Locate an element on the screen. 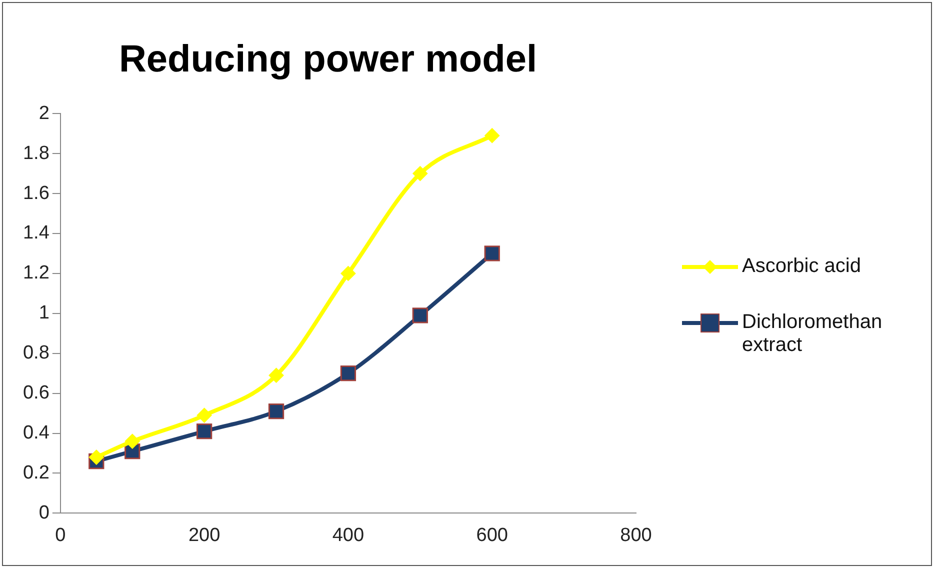 The width and height of the screenshot is (936, 570). y-tick-label: 1 is located at coordinates (44, 313).